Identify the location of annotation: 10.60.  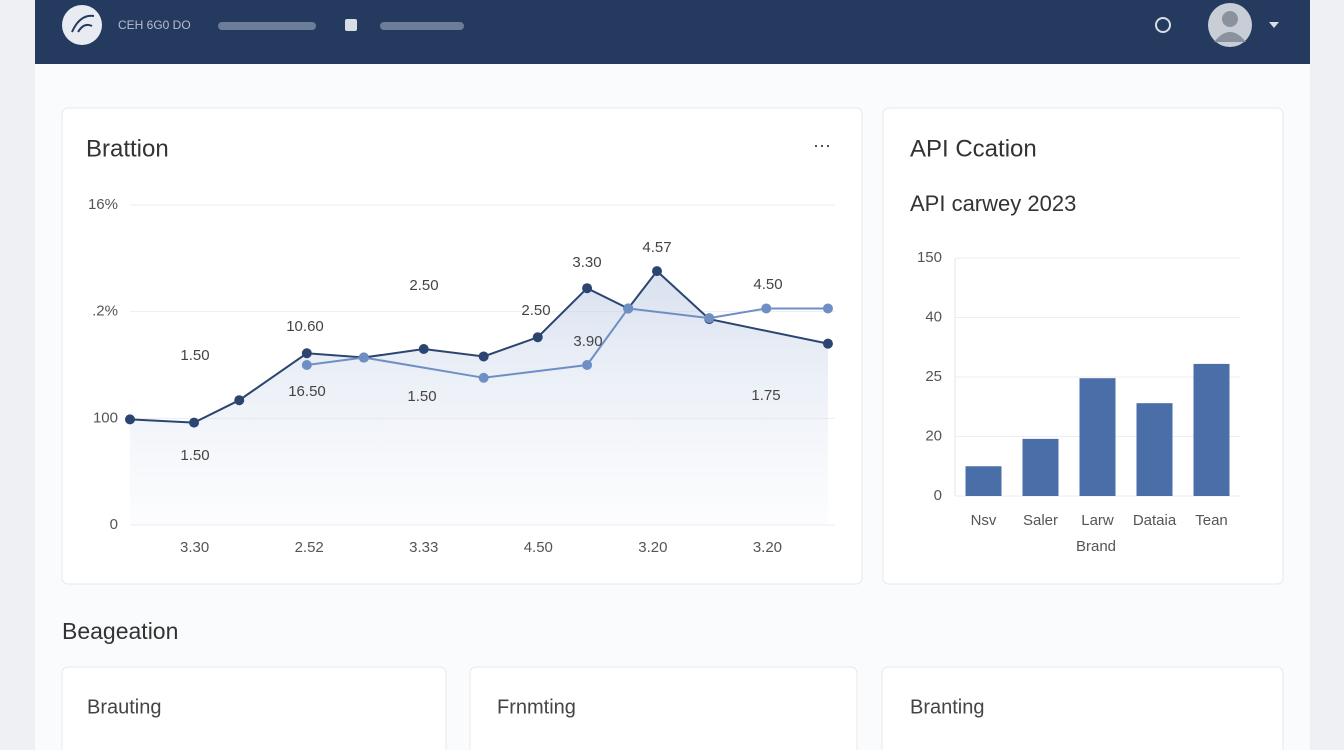
(305, 326).